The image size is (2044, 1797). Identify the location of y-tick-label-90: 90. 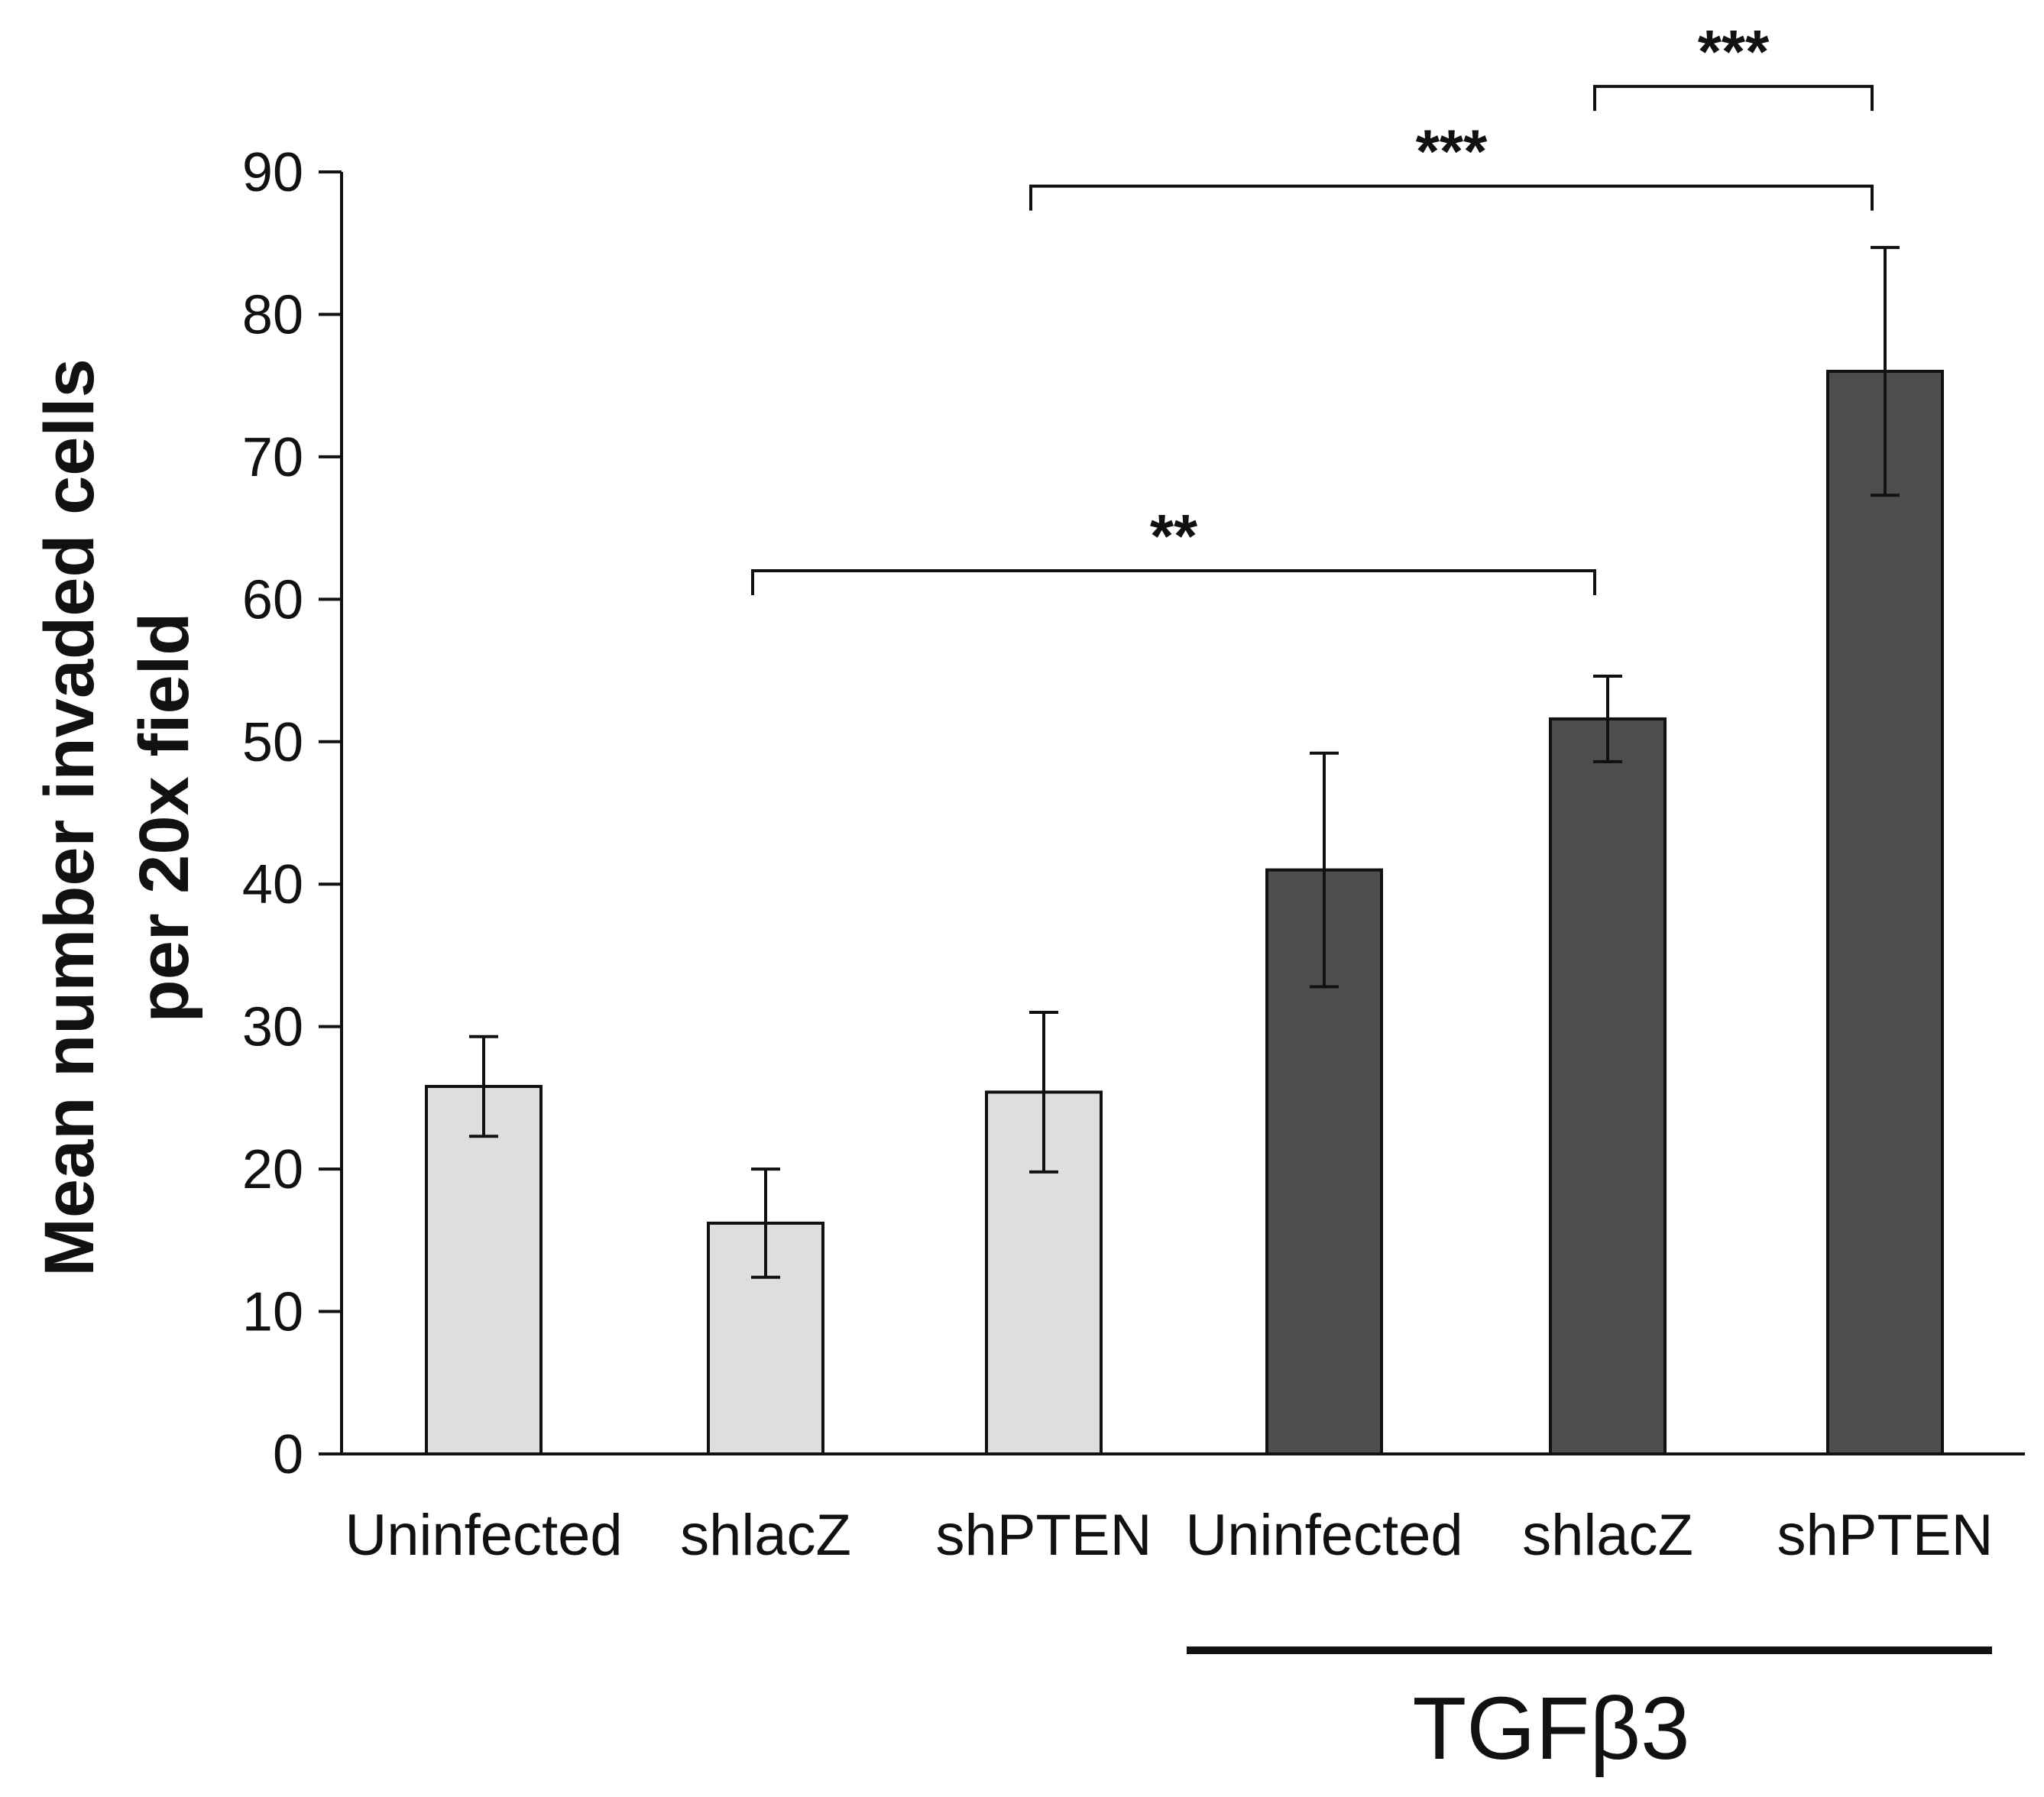
(272, 172).